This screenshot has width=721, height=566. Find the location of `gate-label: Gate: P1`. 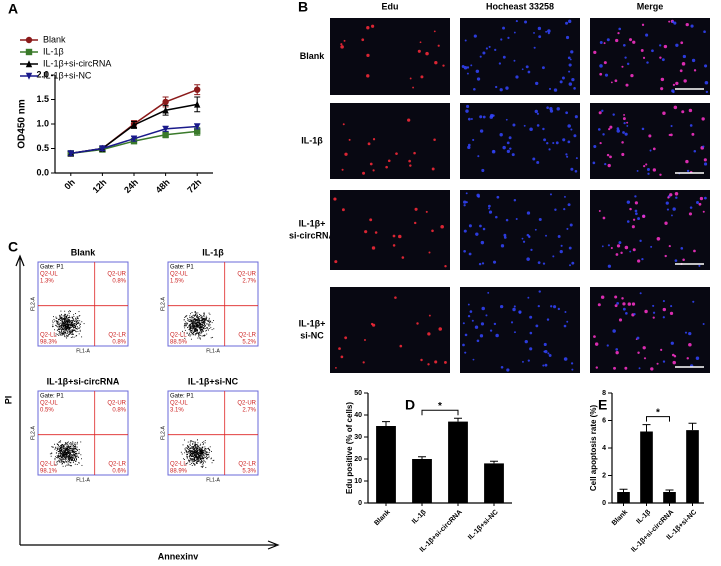

gate-label: Gate: P1 is located at coordinates (52, 397).